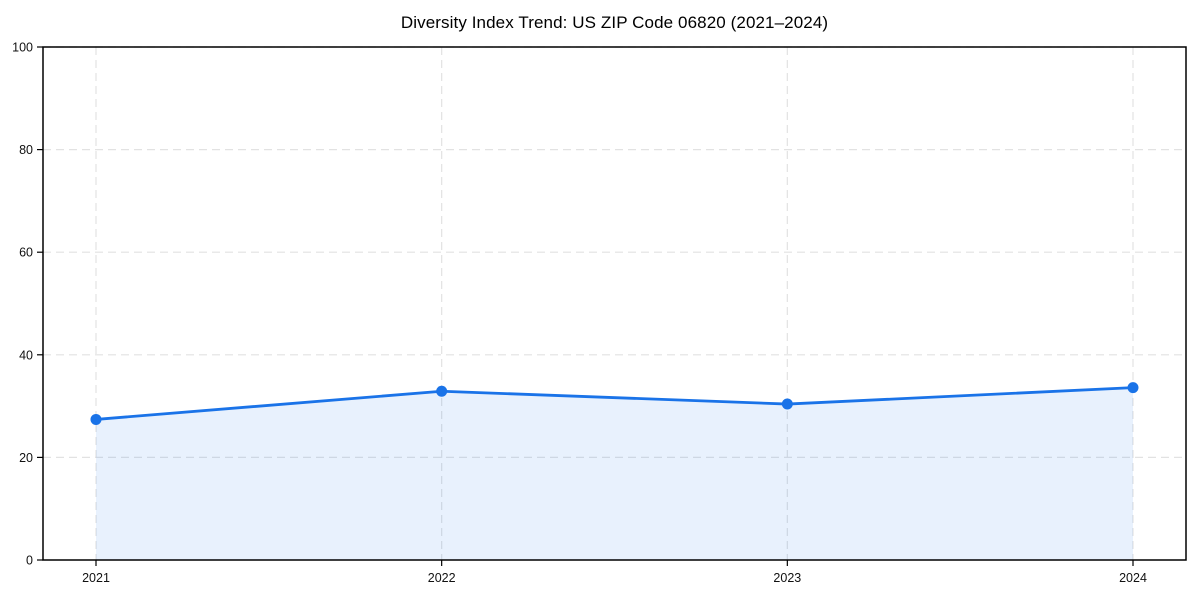  What do you see at coordinates (26, 458) in the screenshot?
I see `y-axis-tick-label: 20` at bounding box center [26, 458].